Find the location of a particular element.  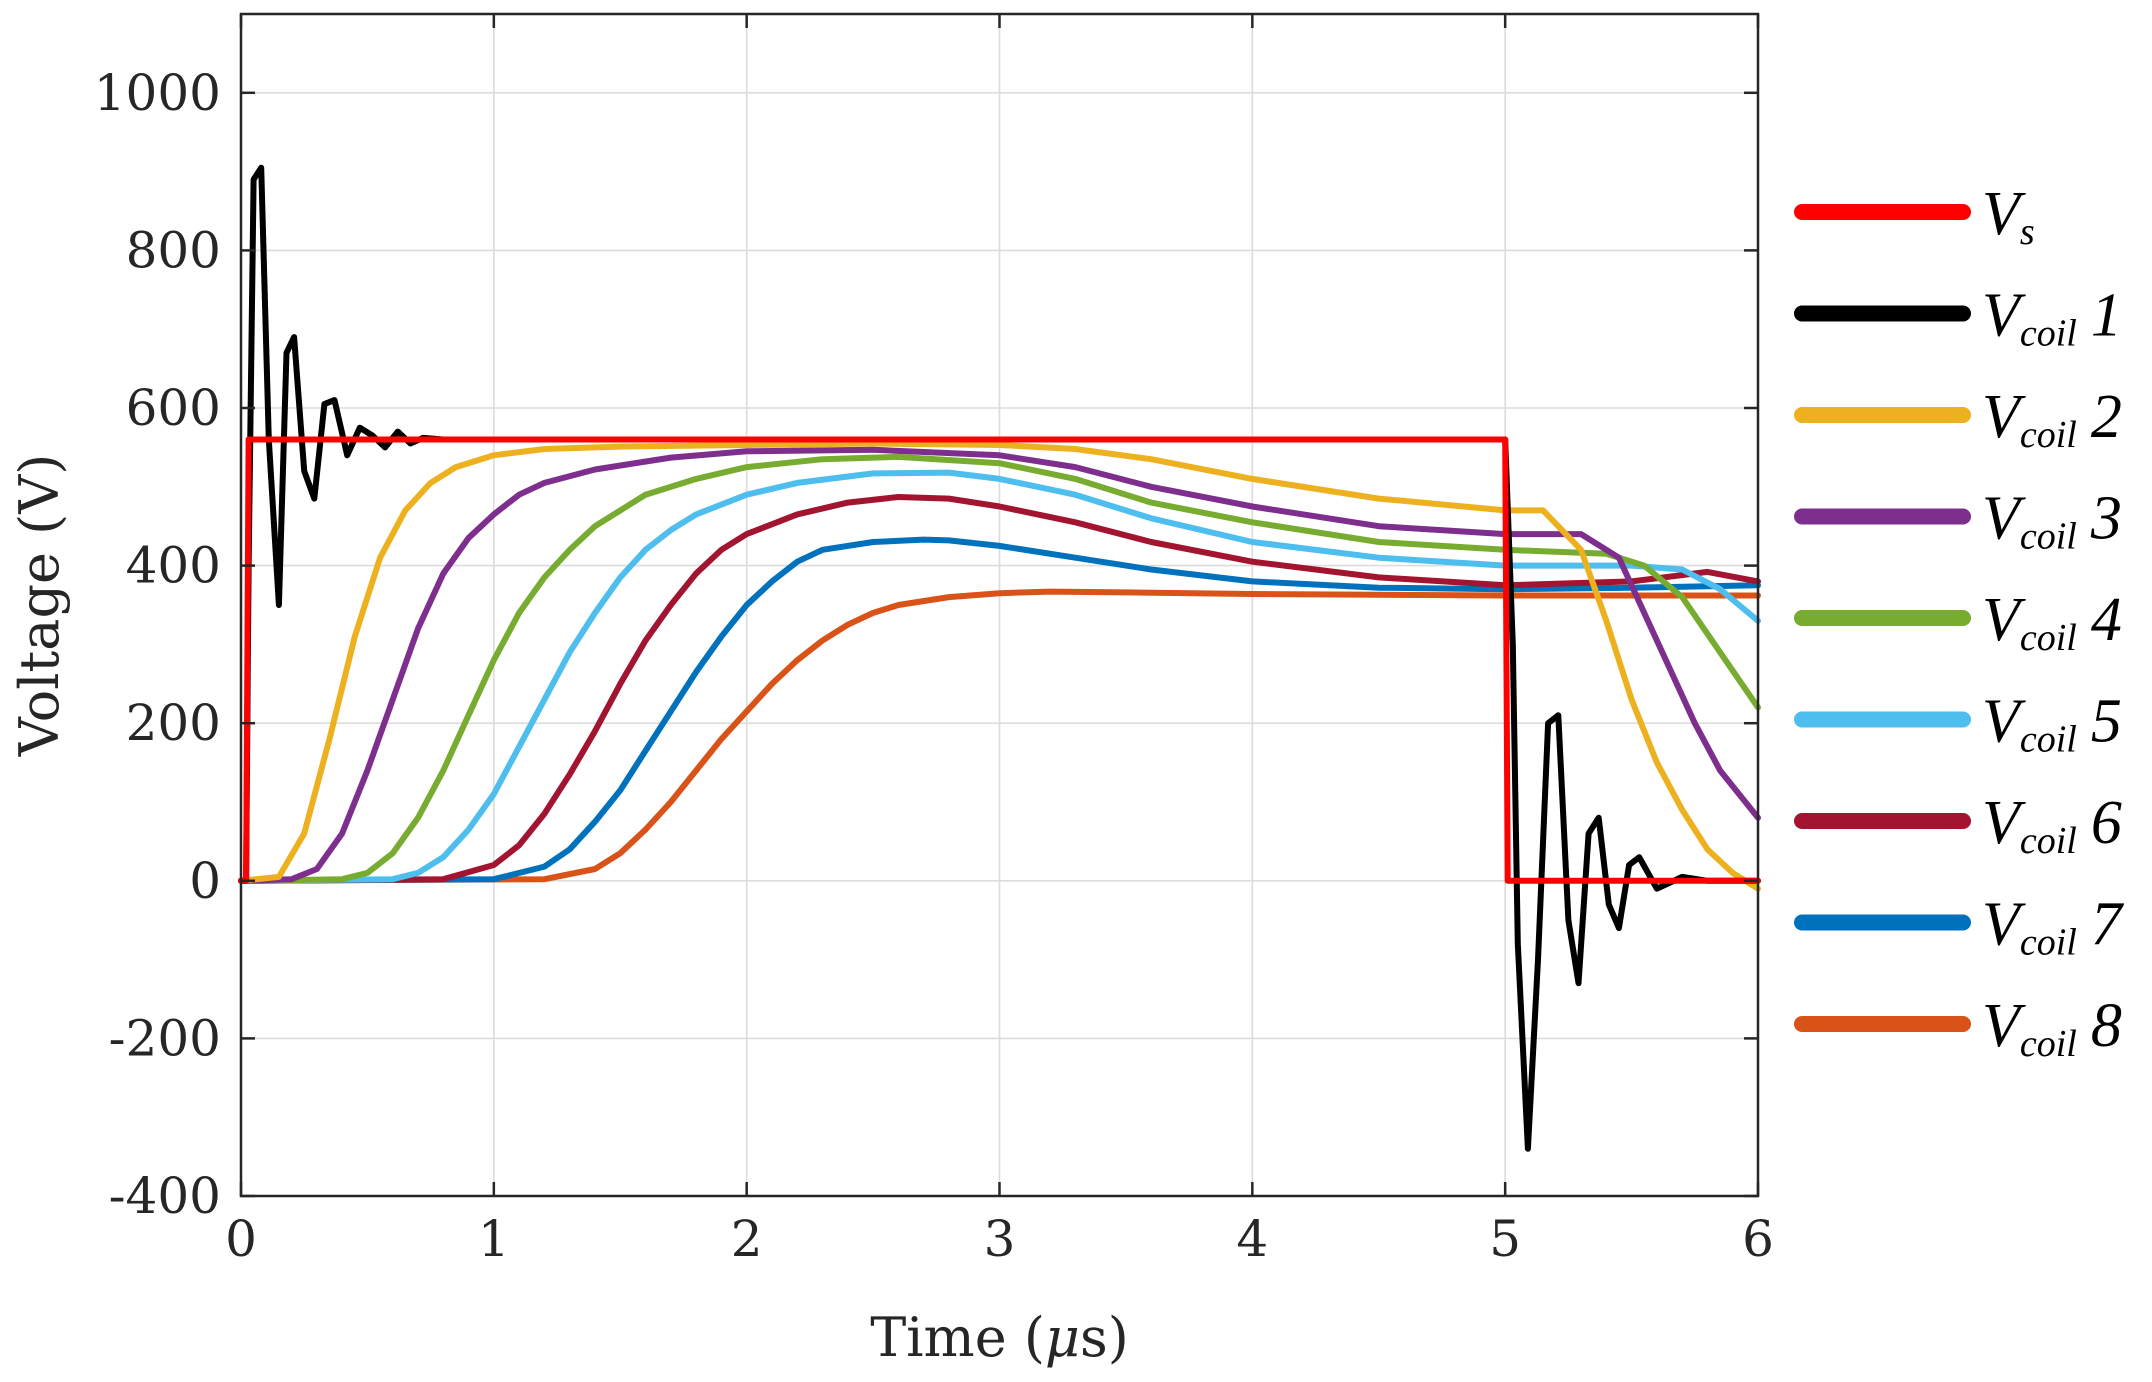

legend-label-sub: s is located at coordinates (2027, 232).